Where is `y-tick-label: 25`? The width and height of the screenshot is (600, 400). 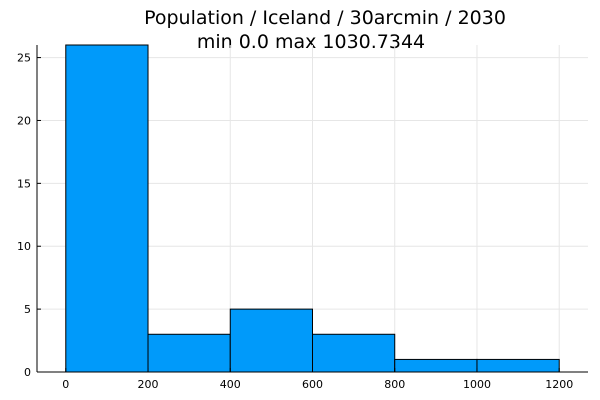
y-tick-label: 25 is located at coordinates (24, 58).